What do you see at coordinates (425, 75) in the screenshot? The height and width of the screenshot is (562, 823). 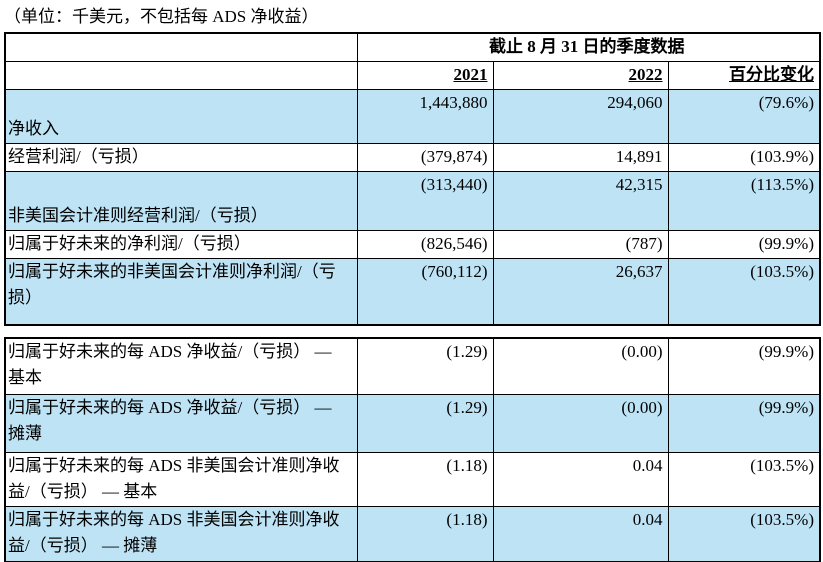 I see `column-header-2021: 2021` at bounding box center [425, 75].